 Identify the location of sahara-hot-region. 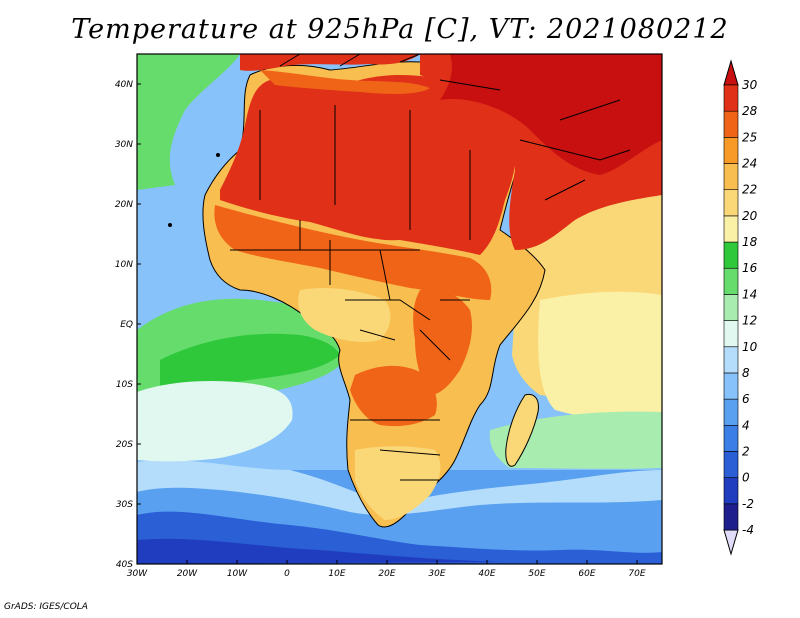
(368, 165).